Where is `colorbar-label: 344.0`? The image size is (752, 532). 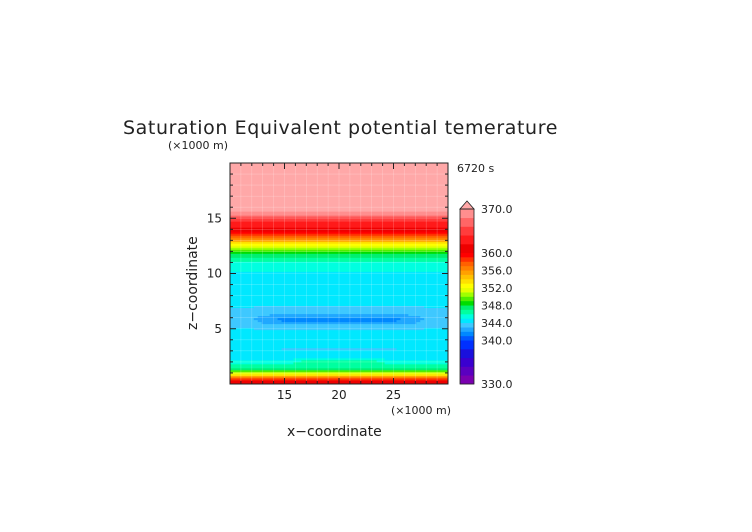
colorbar-label: 344.0 is located at coordinates (497, 323).